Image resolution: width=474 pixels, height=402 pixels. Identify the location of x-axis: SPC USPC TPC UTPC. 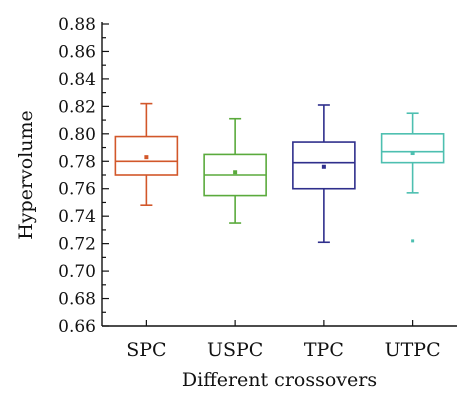
(279, 340).